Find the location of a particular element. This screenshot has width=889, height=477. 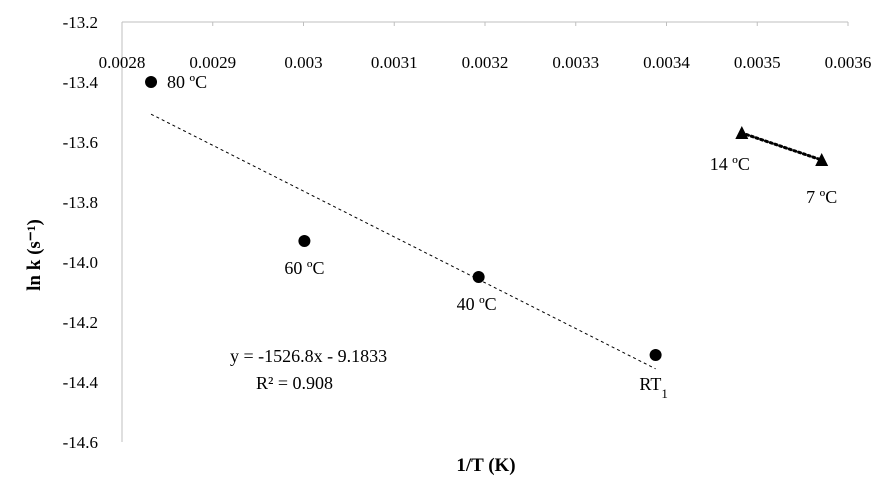

y-tick-label: -13.6 is located at coordinates (80, 142).